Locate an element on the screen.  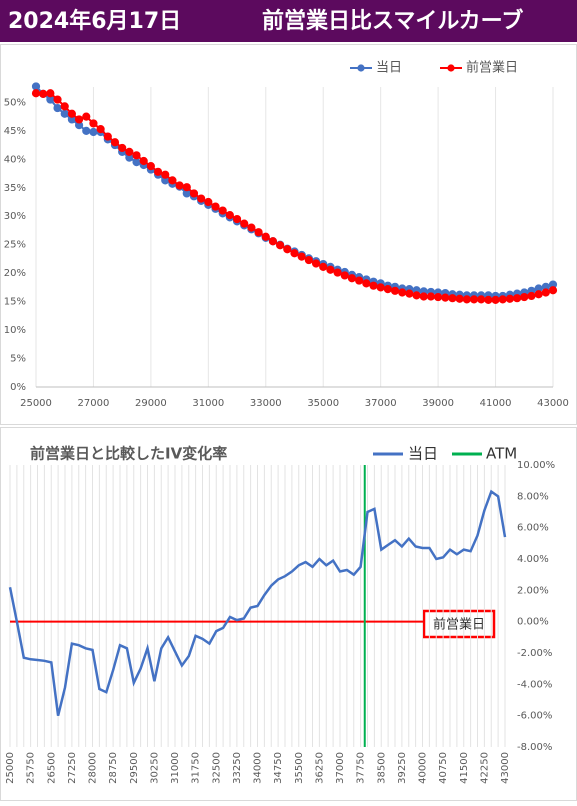
y2-tick-label: -4.00% is located at coordinates (534, 684).